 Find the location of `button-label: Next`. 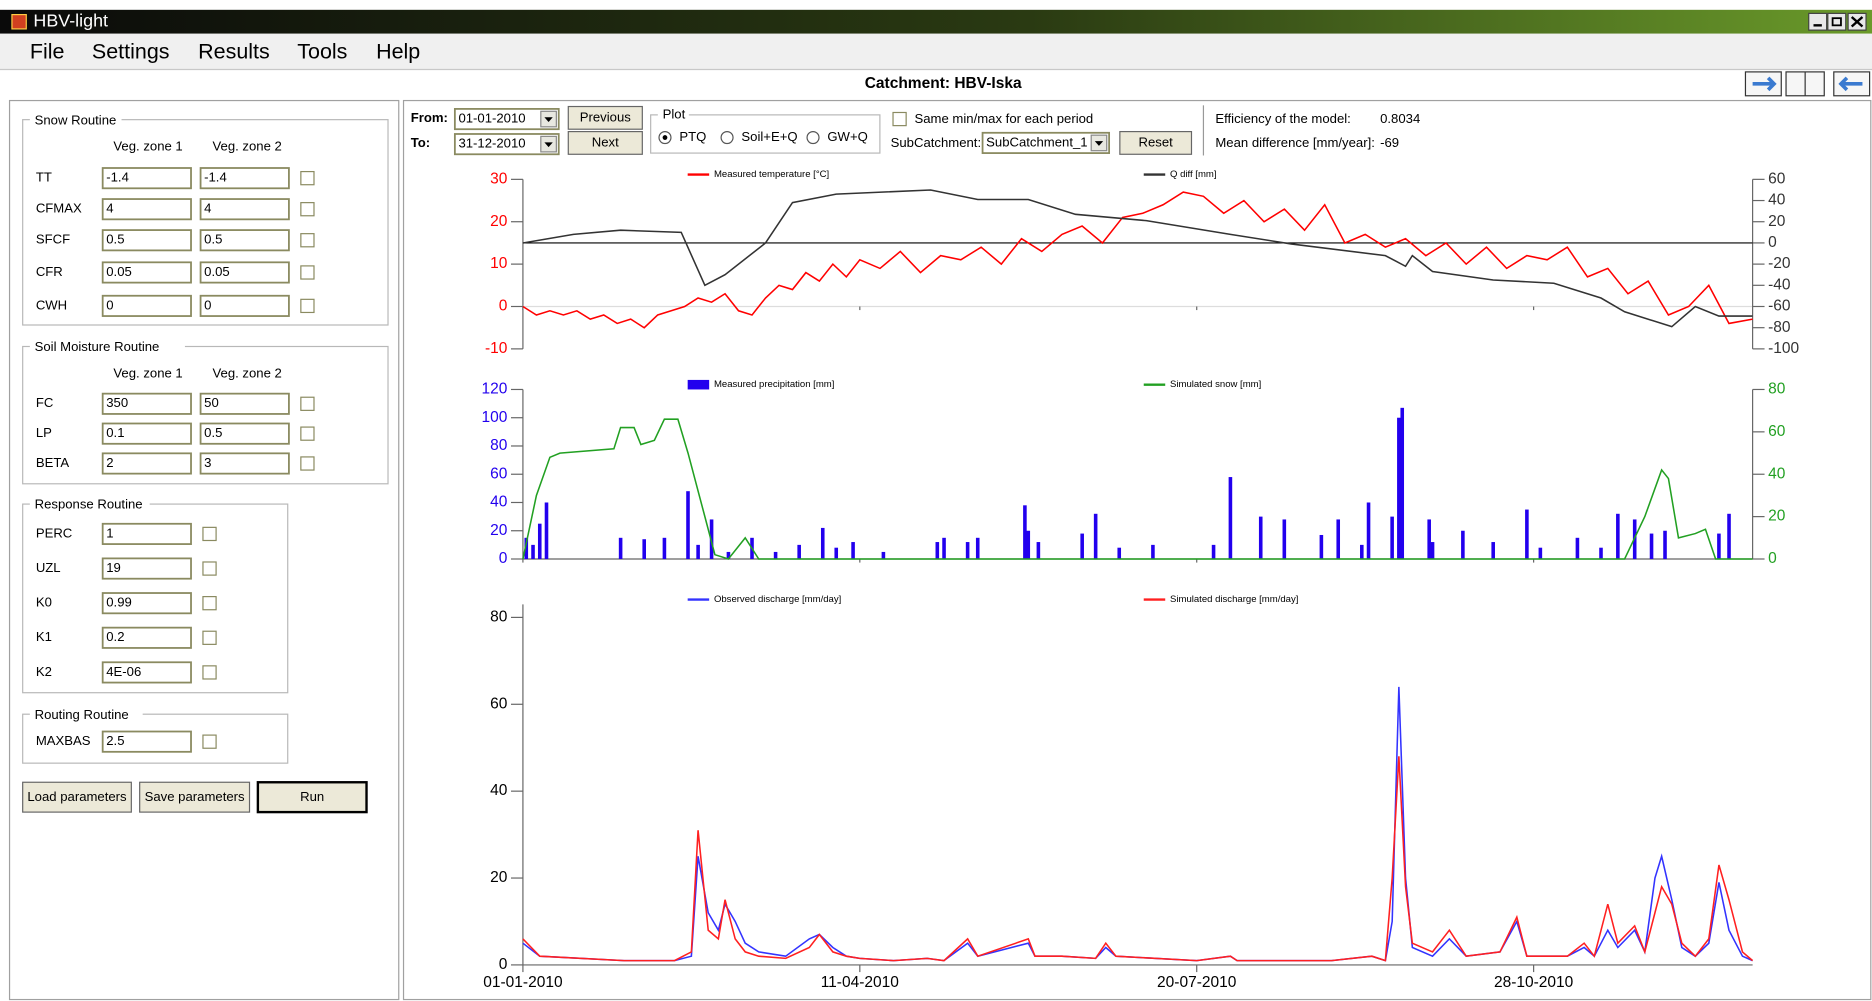

button-label: Next is located at coordinates (605, 141).